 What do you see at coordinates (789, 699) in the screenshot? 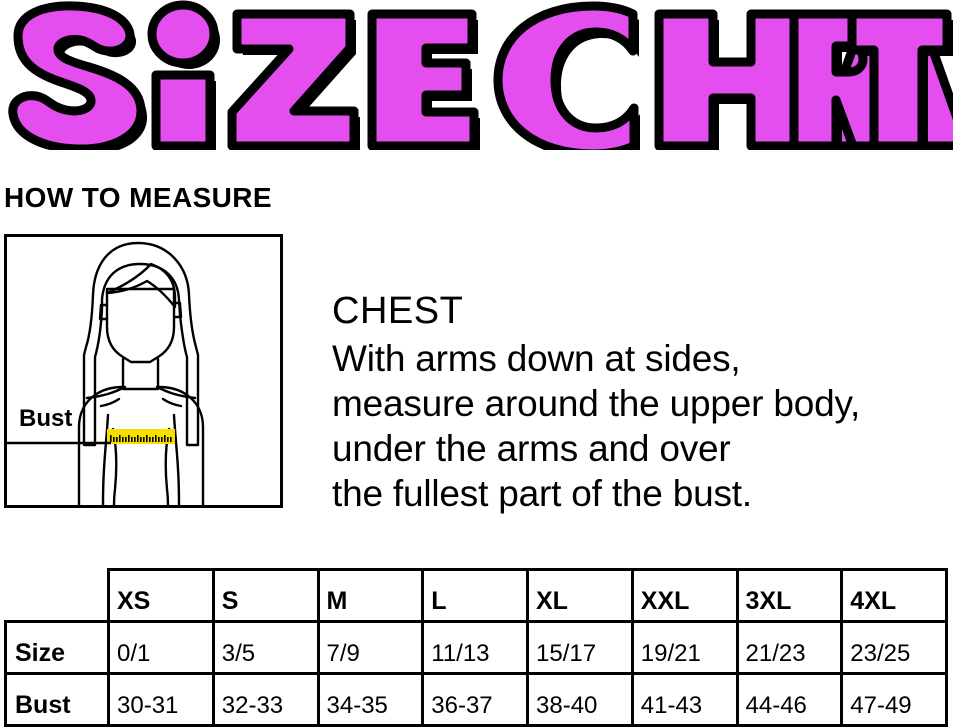
I see `cell-bust-3xl: 44-46` at bounding box center [789, 699].